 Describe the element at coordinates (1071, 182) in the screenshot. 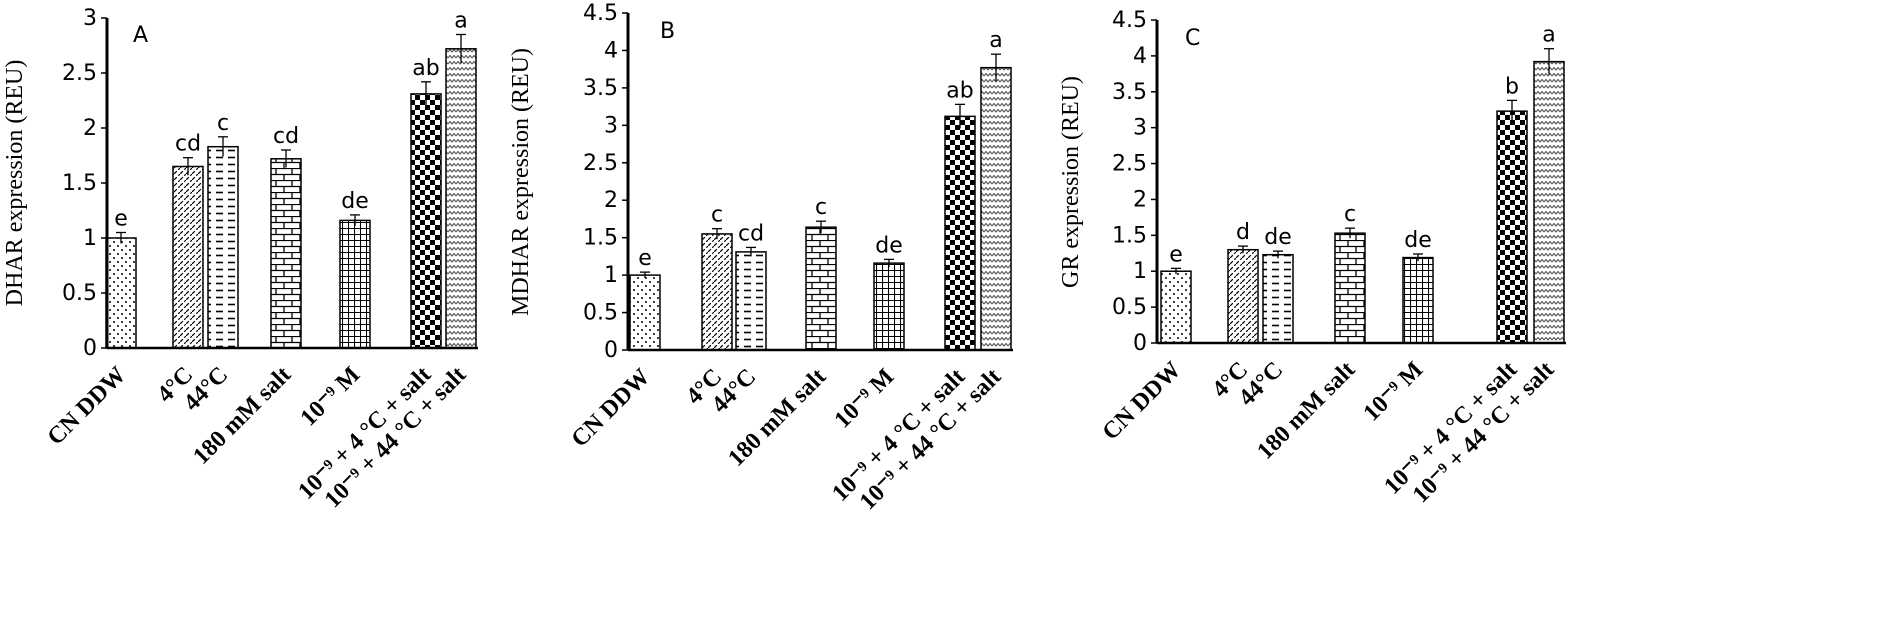

I see `y-axis-label: GR expression (REU)` at that location.